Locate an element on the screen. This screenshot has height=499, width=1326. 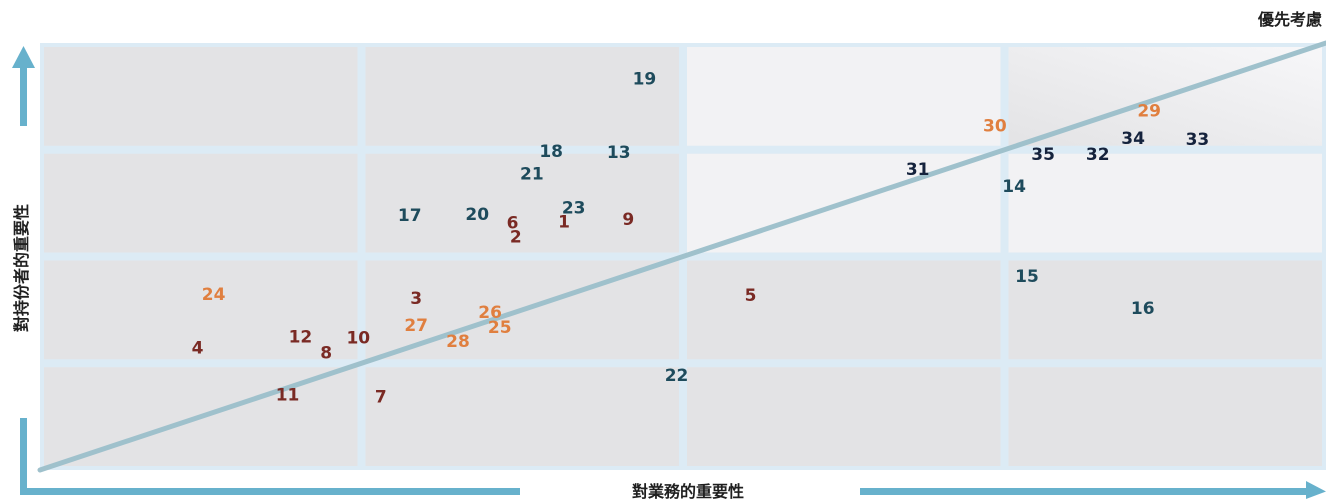
data-point-label: 19 is located at coordinates (645, 79).